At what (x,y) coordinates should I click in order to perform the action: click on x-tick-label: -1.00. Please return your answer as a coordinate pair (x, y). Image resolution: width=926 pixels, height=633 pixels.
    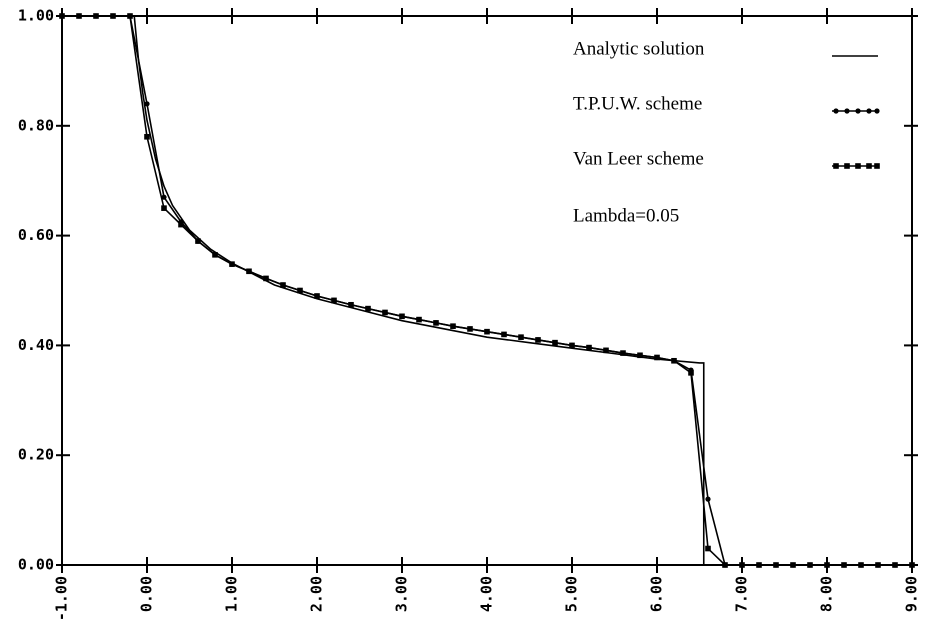
    Looking at the image, I should click on (62, 598).